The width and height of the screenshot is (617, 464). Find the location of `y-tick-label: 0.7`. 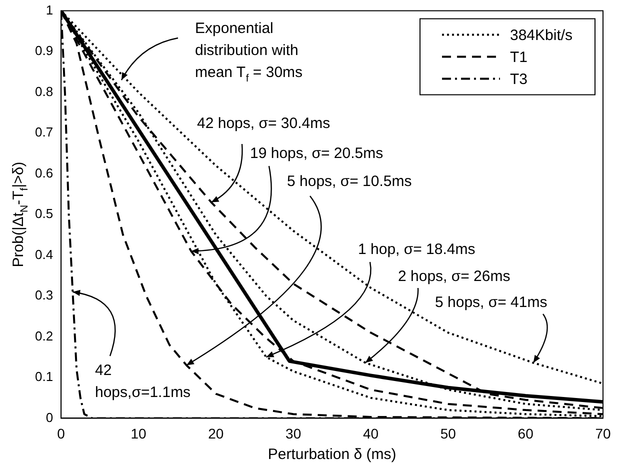

y-tick-label: 0.7 is located at coordinates (44, 132).